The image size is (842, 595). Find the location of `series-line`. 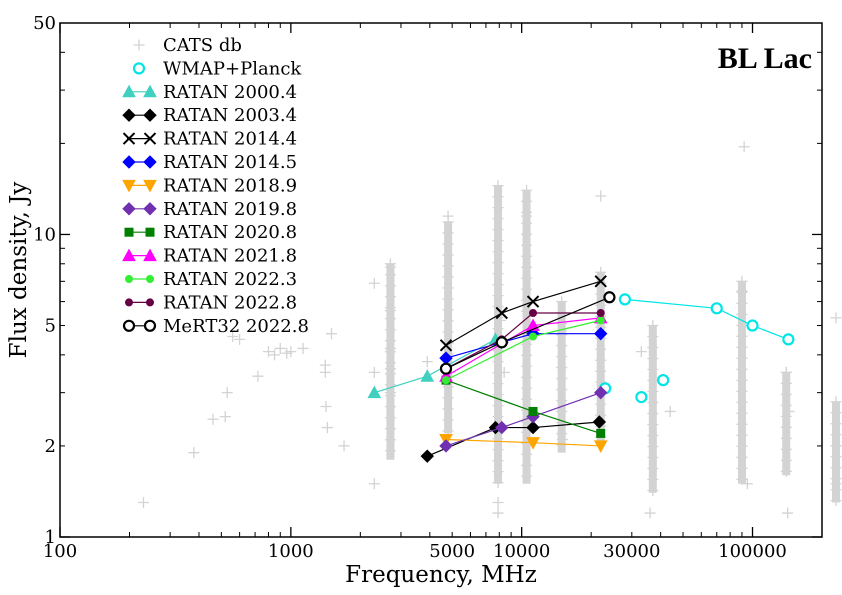

series-line is located at coordinates (513, 439).